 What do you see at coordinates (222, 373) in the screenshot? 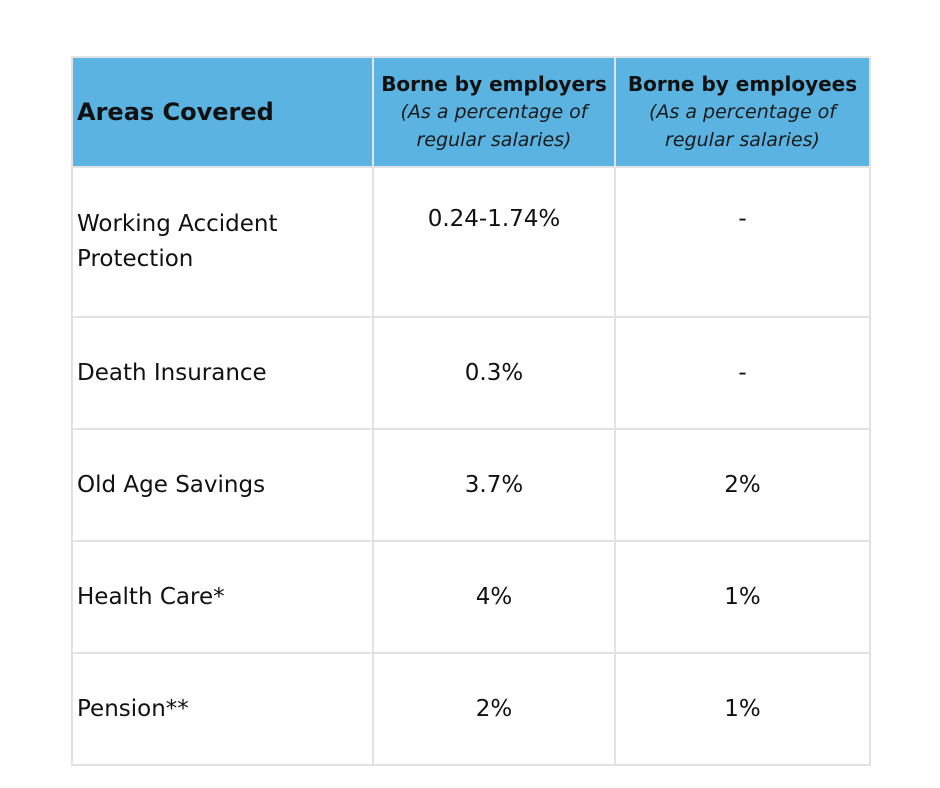
I see `area-cell: Death Insurance` at bounding box center [222, 373].